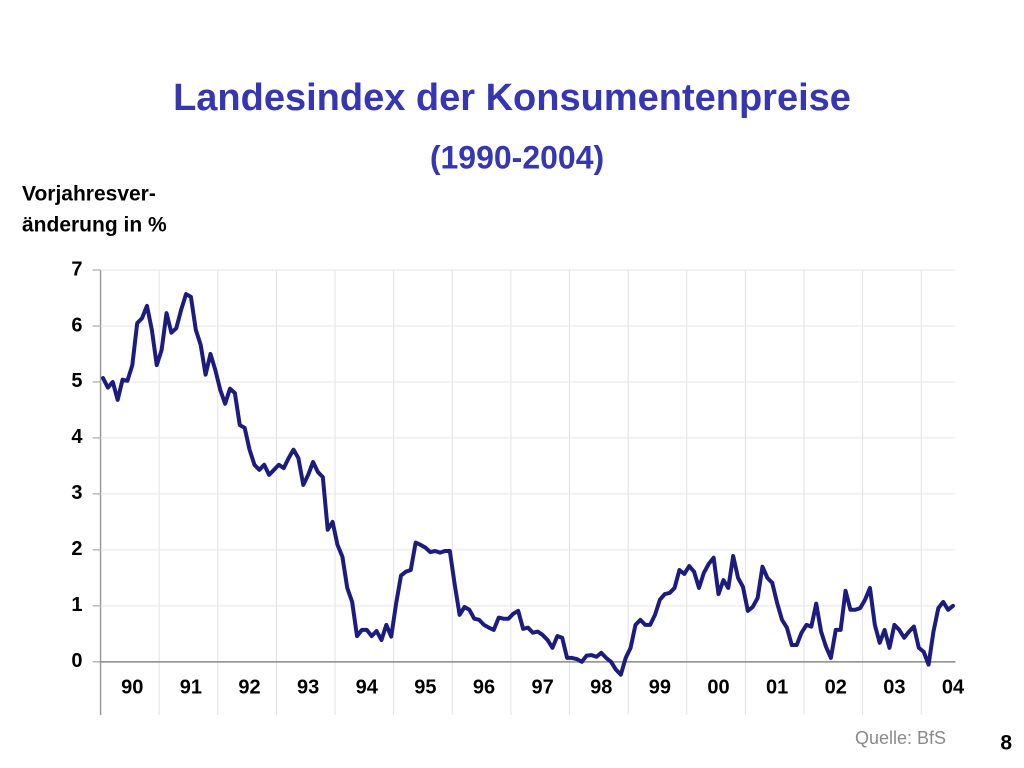  What do you see at coordinates (425, 687) in the screenshot?
I see `x-tick-label: 95` at bounding box center [425, 687].